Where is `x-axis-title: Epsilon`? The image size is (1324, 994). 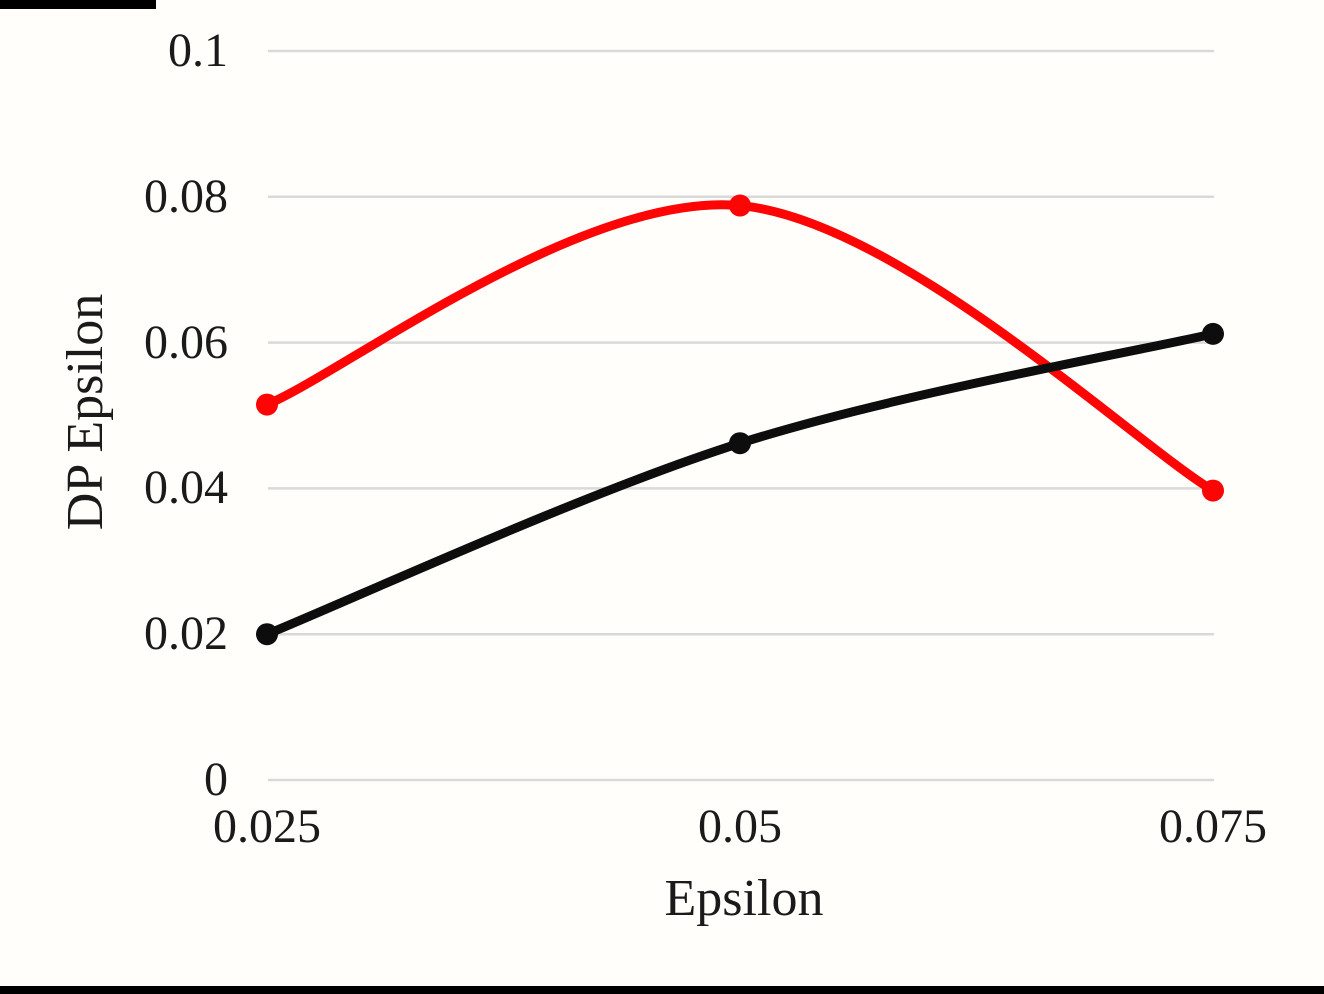
x-axis-title: Epsilon is located at coordinates (744, 898).